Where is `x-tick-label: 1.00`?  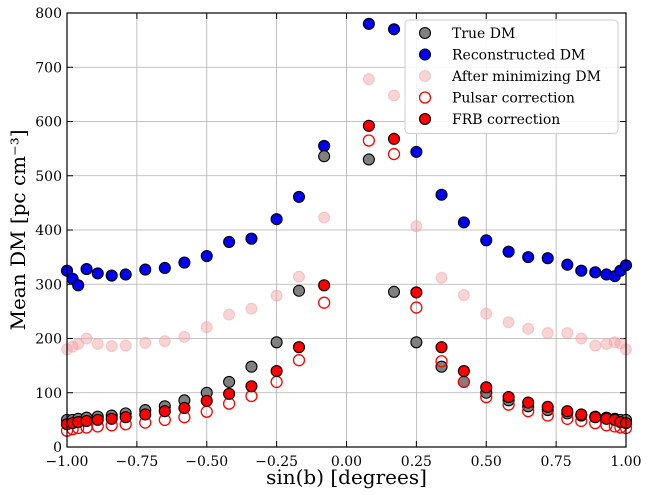 x-tick-label: 1.00 is located at coordinates (625, 462).